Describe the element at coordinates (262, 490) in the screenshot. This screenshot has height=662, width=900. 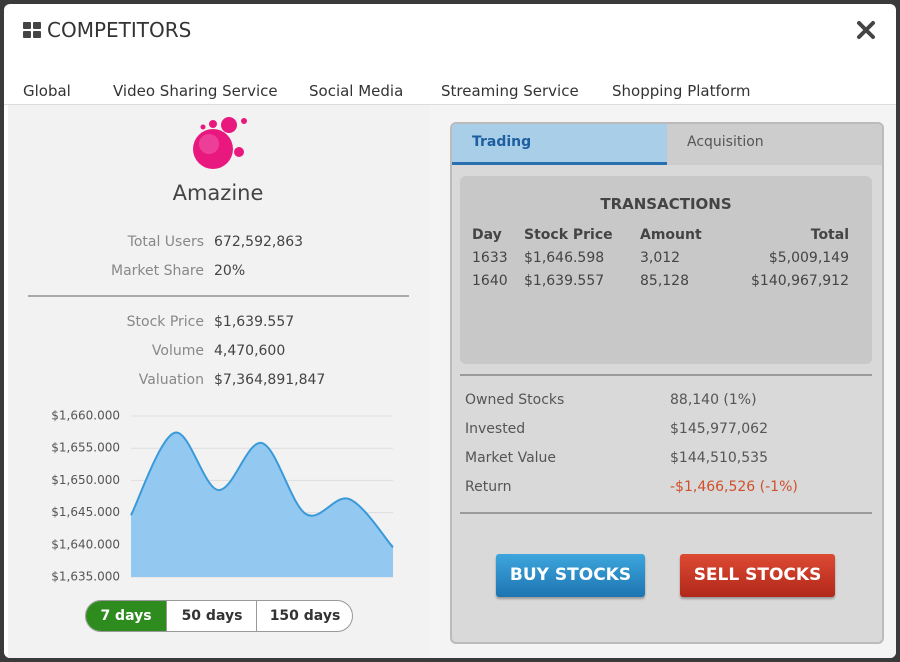
I see `line` at that location.